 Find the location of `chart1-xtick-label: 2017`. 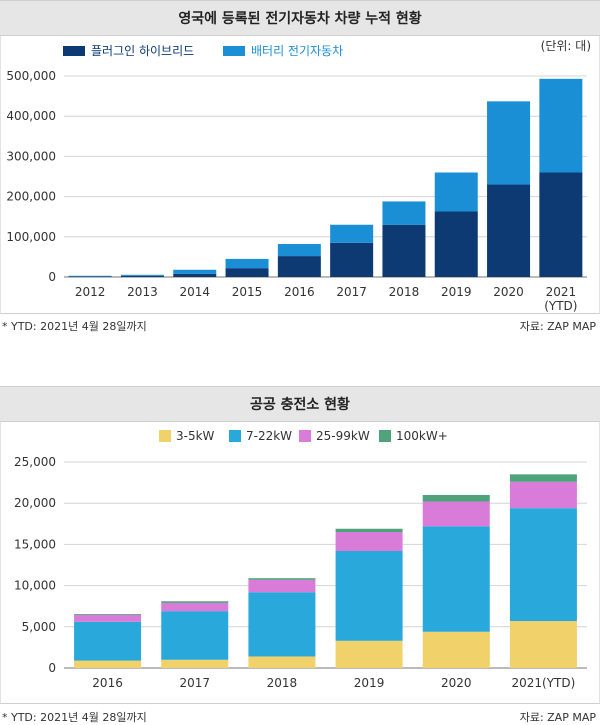

chart1-xtick-label: 2017 is located at coordinates (351, 292).